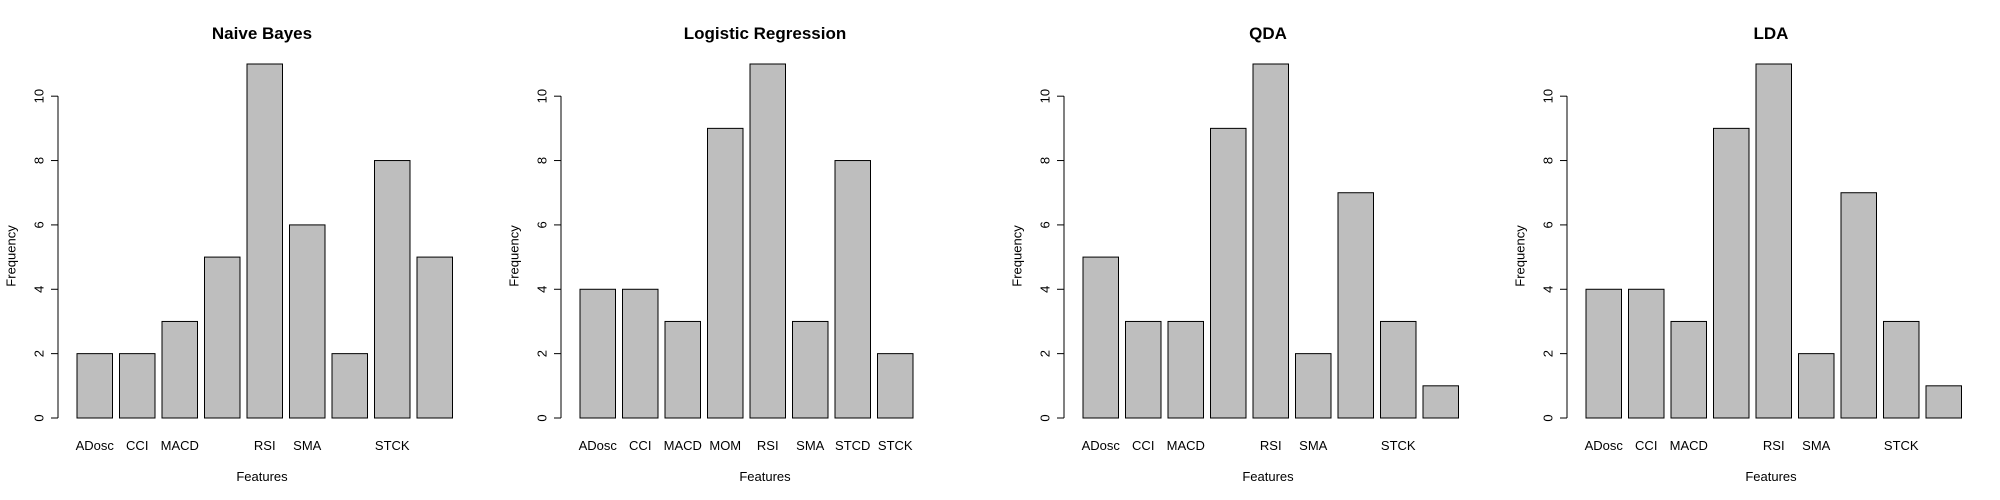 The height and width of the screenshot is (500, 2000). I want to click on chart-title: Naive Bayes, so click(262, 33).